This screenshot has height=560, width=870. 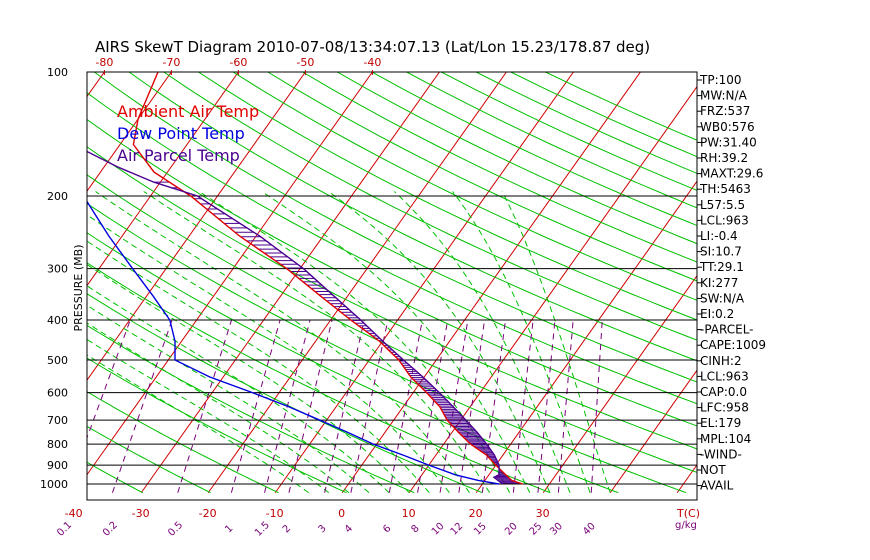 I want to click on pressure-tick-label: 700, so click(x=57, y=420).